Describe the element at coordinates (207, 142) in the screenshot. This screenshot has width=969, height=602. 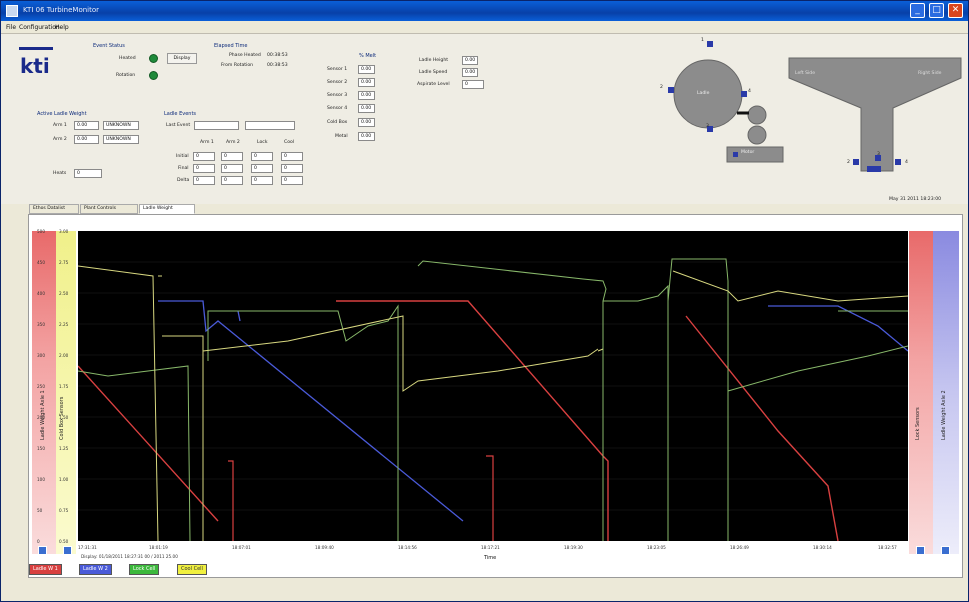
I see `col-arm1: Arm 1` at that location.